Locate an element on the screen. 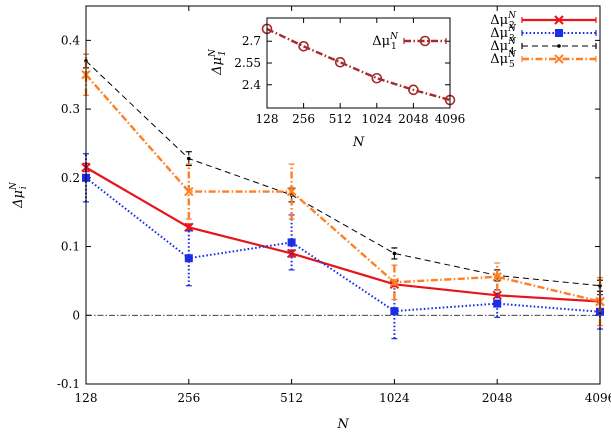 The width and height of the screenshot is (611, 434). y-axis-label: ΔμN1 is located at coordinates (218, 62).